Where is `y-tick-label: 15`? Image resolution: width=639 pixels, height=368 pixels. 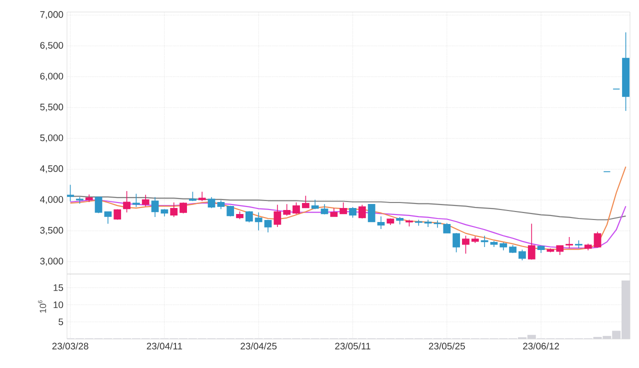 y-tick-label: 15 is located at coordinates (59, 287).